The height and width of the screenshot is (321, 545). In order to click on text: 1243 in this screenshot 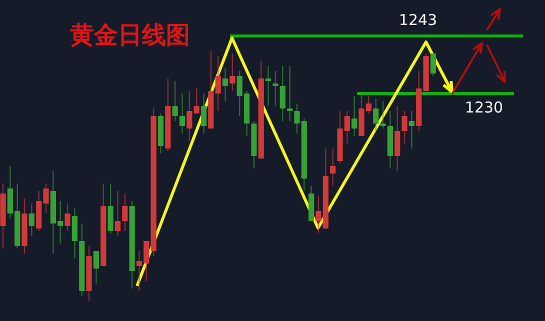, I will do `click(418, 20)`.